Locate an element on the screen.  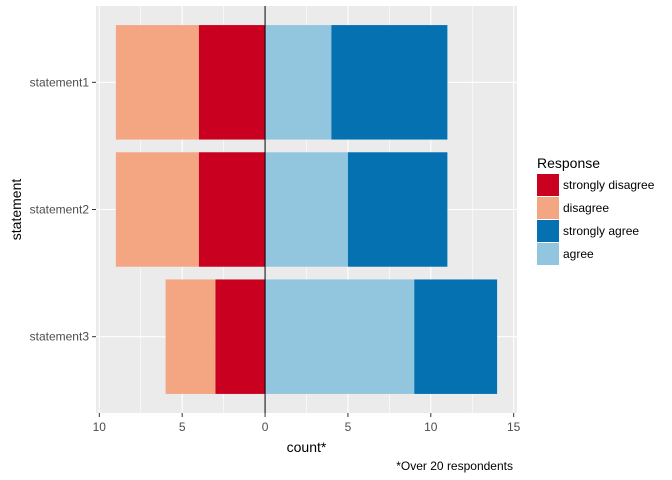
legend-key-strongly-agree is located at coordinates (548, 231).